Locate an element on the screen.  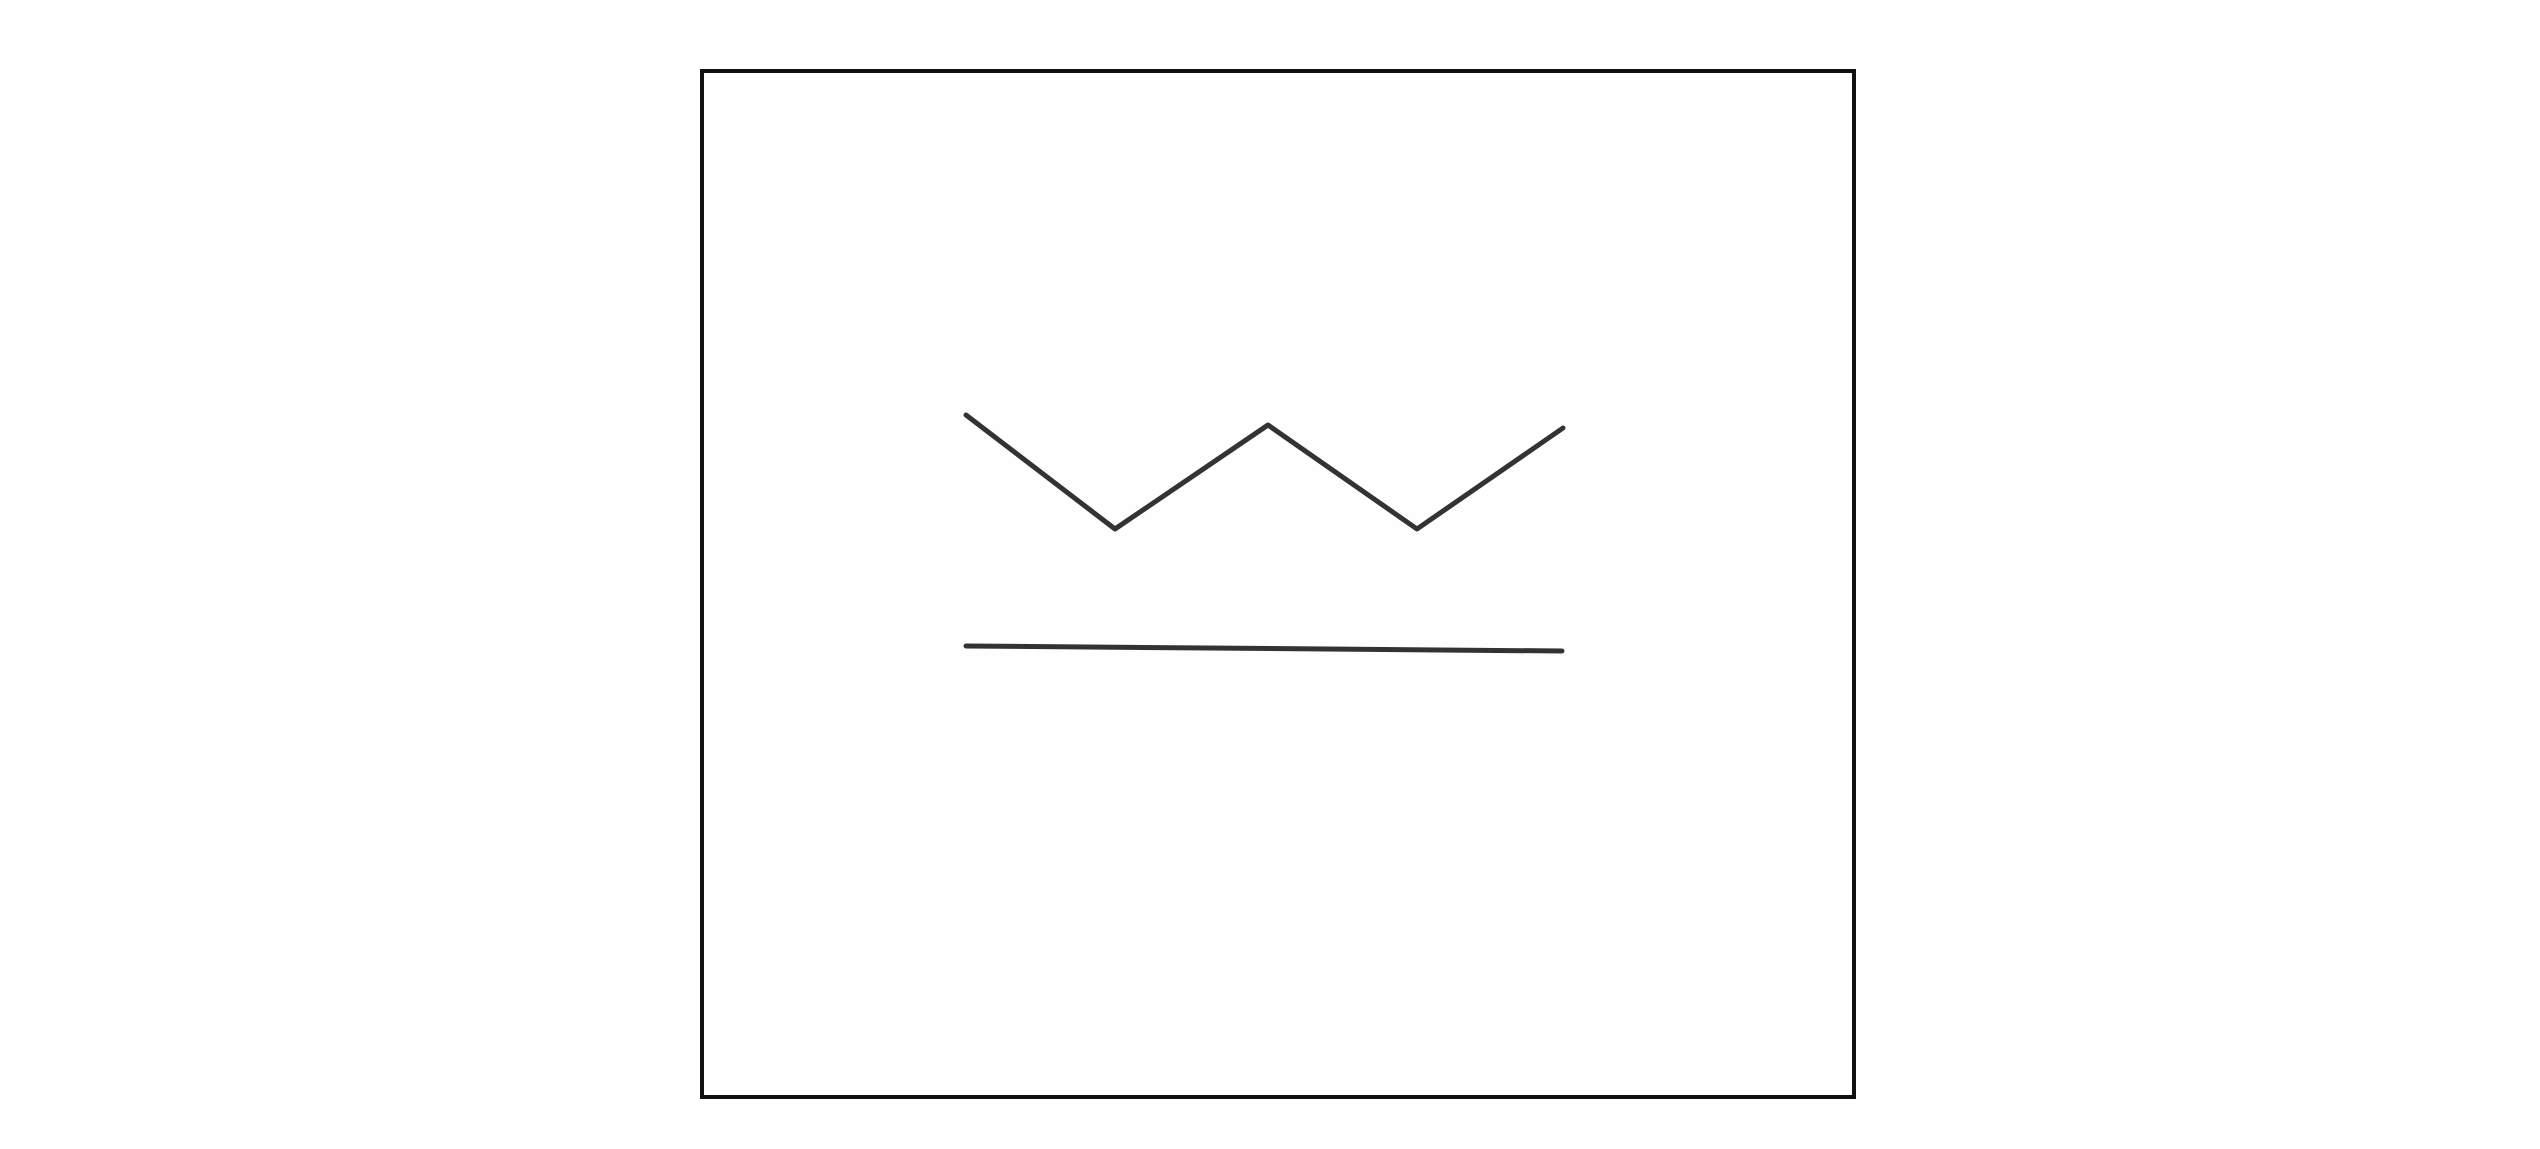
horizontal-line is located at coordinates (1264, 648).